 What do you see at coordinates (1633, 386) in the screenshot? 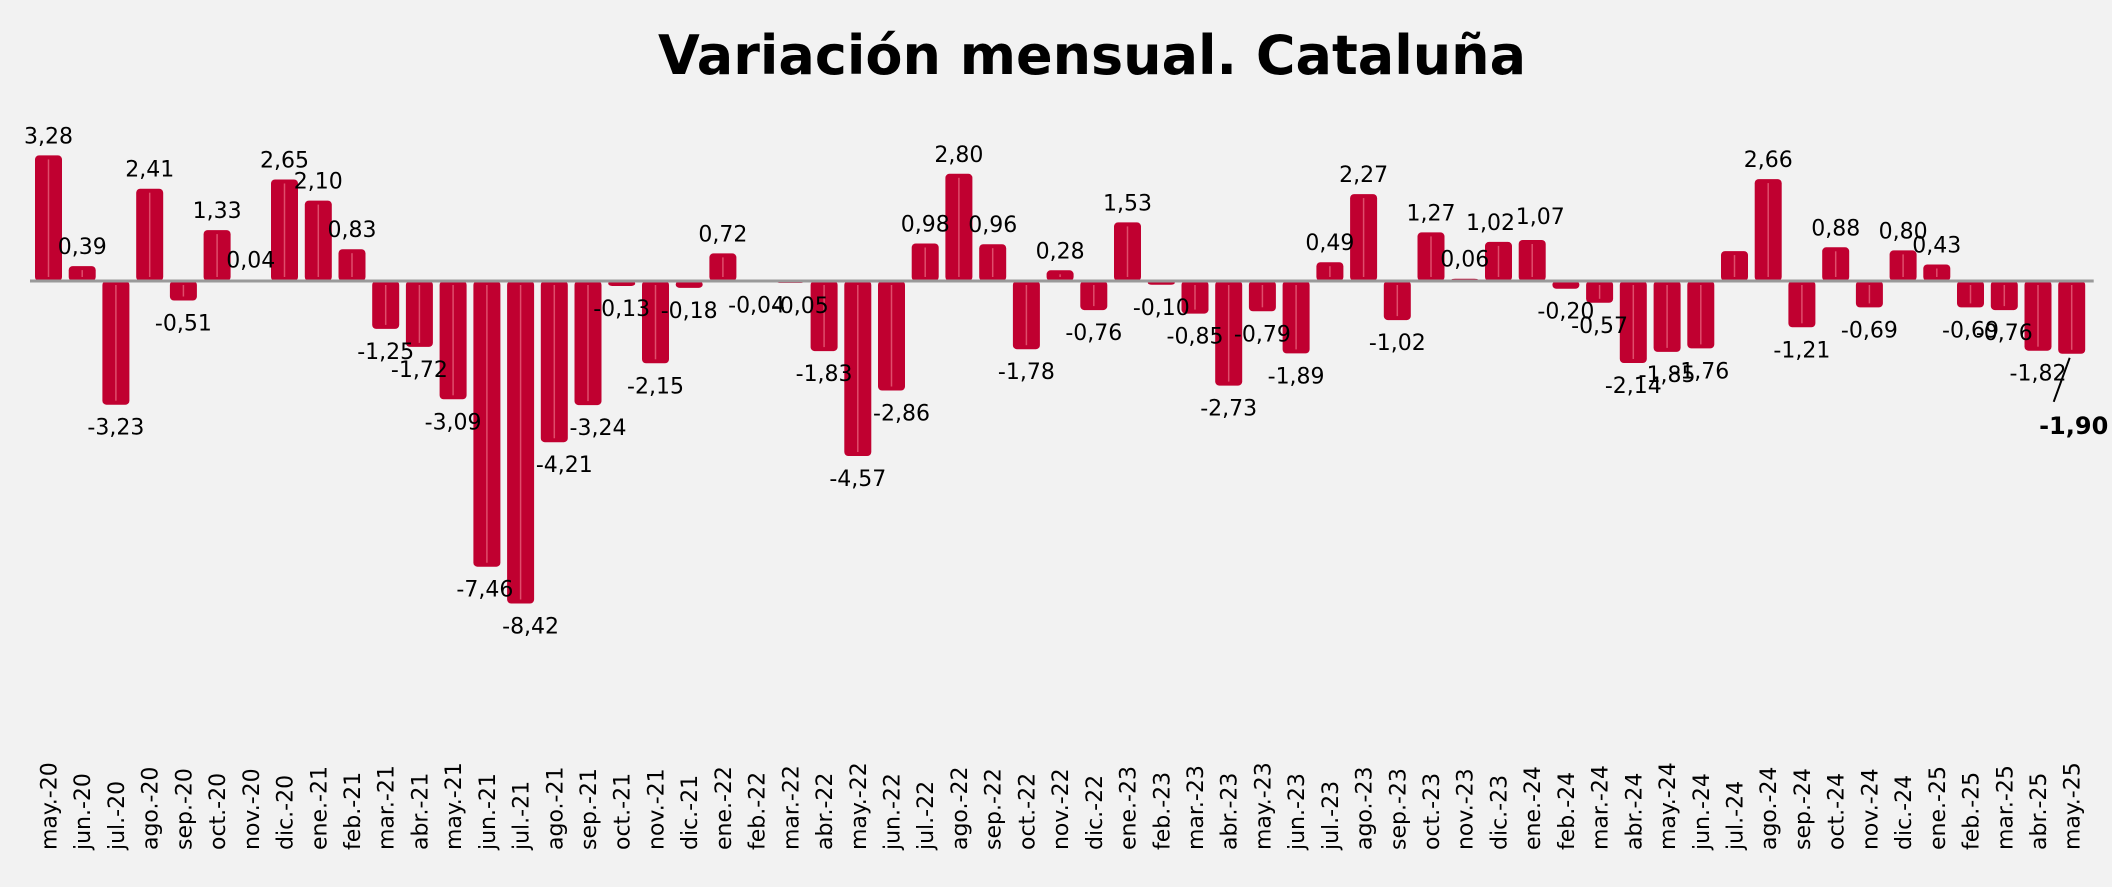
I see `data-label: -2,14` at bounding box center [1633, 386].